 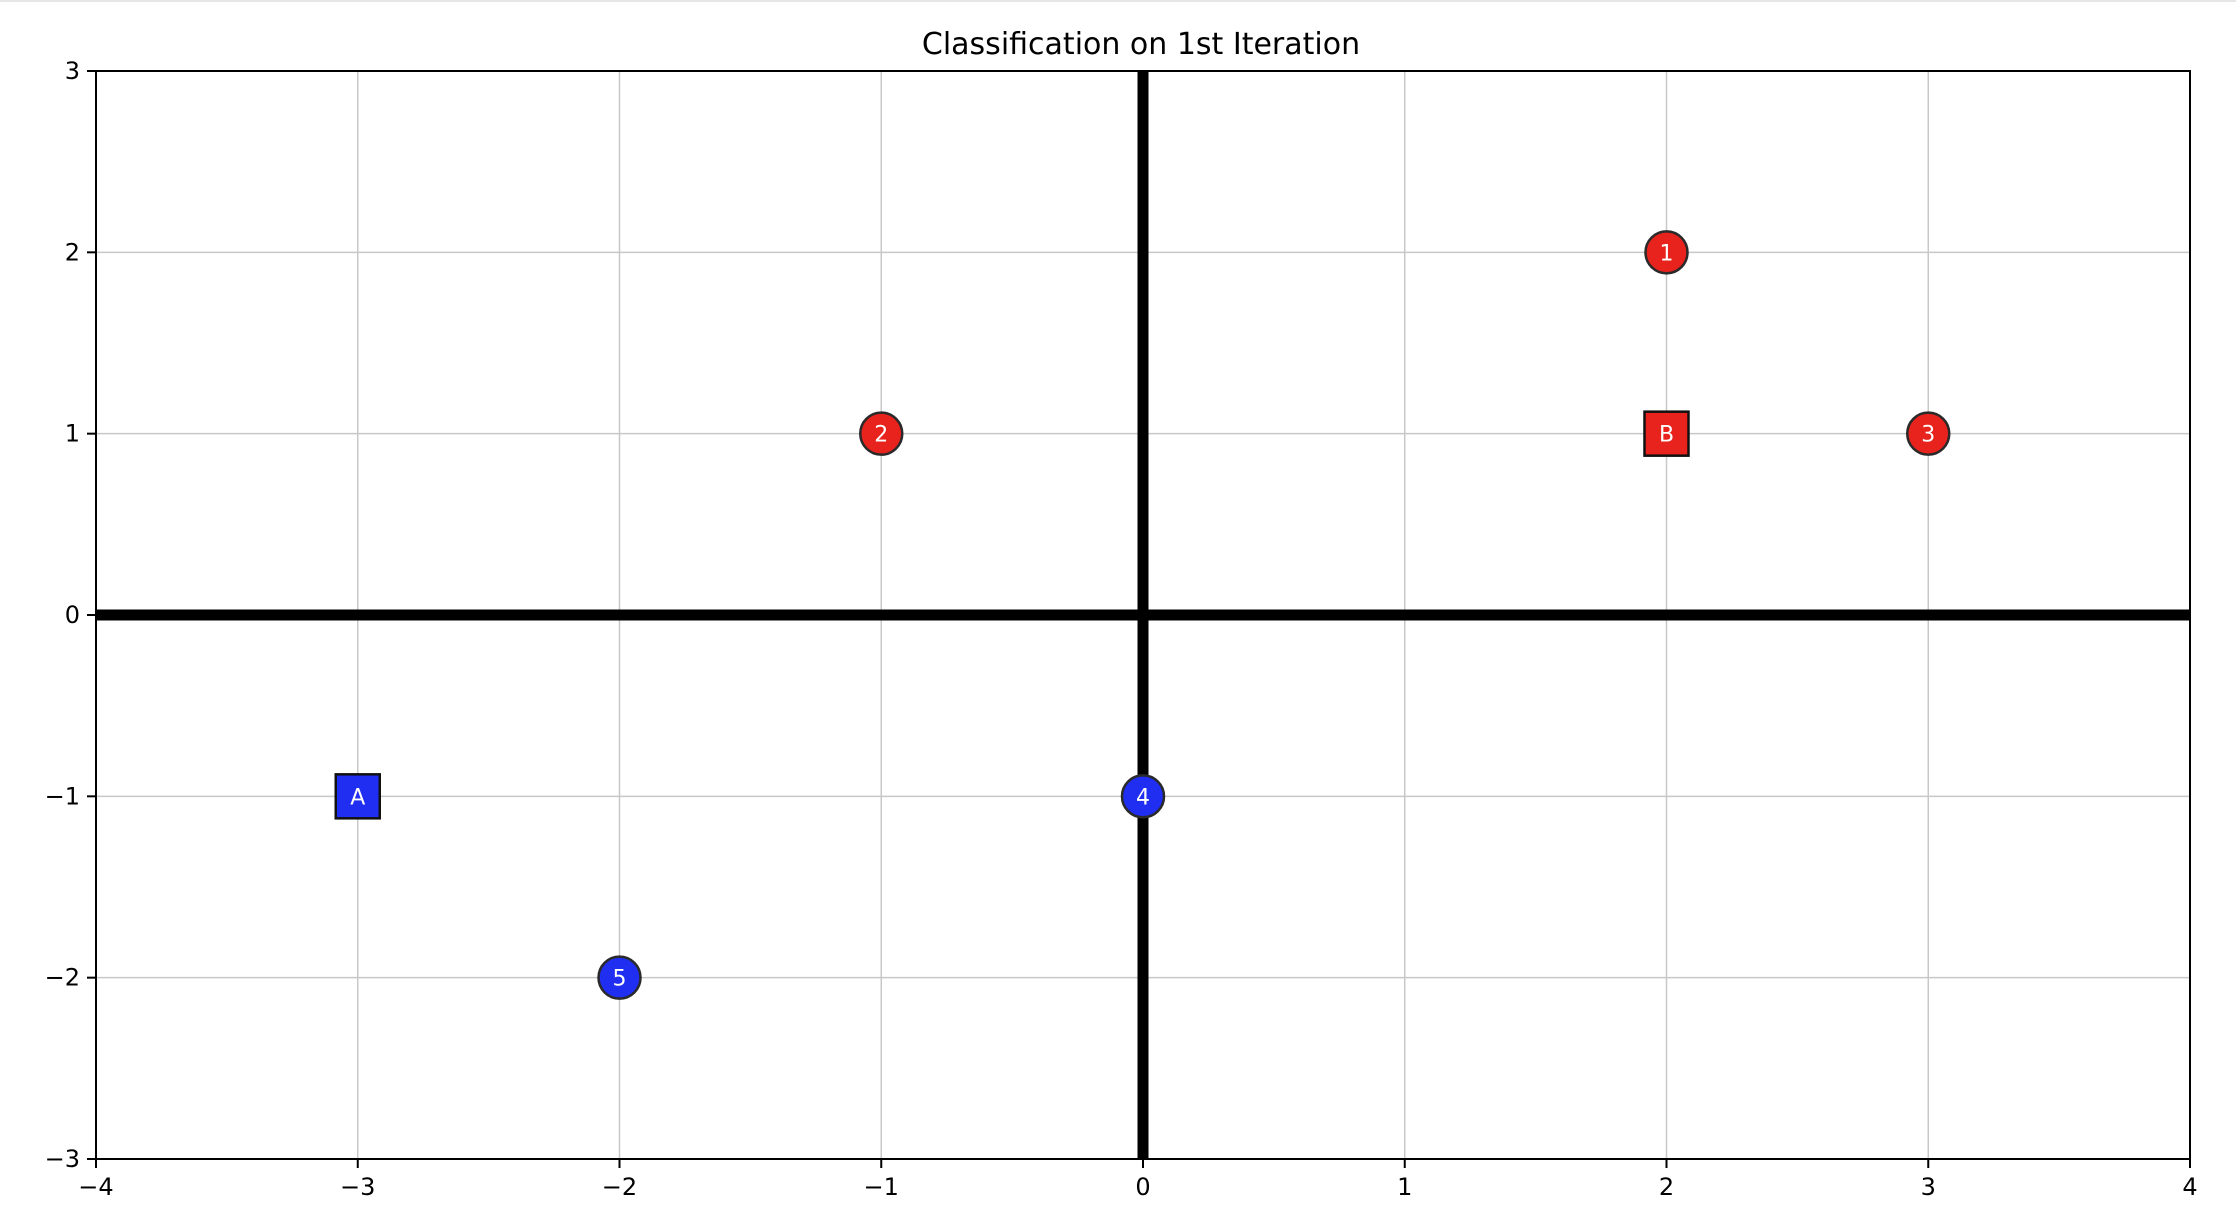 What do you see at coordinates (62, 796) in the screenshot?
I see `y-tick-label: −1` at bounding box center [62, 796].